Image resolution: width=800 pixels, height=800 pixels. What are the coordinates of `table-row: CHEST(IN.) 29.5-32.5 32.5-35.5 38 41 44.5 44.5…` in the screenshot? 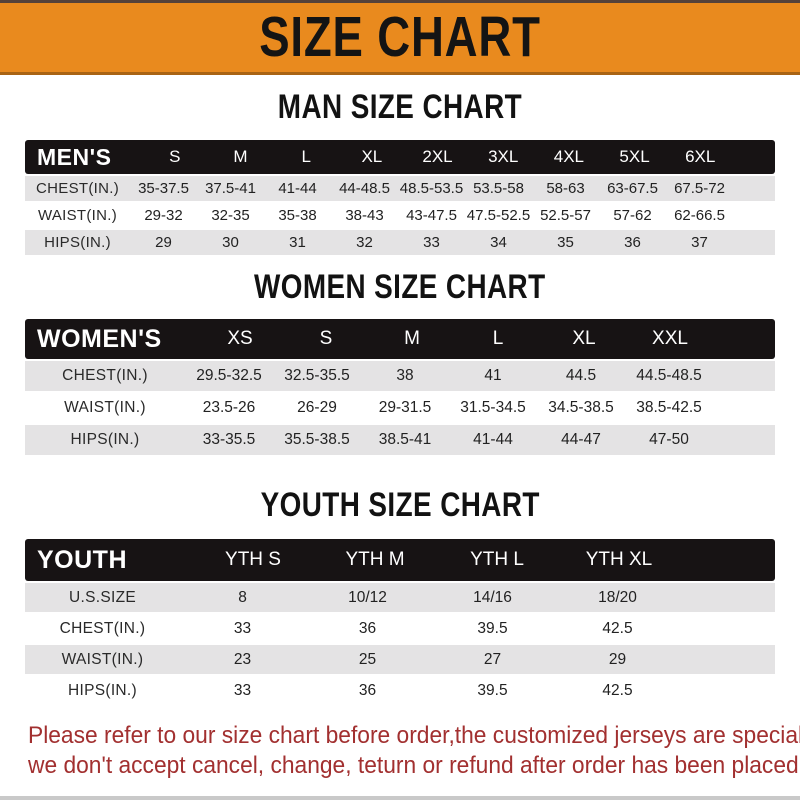 It's located at (400, 376).